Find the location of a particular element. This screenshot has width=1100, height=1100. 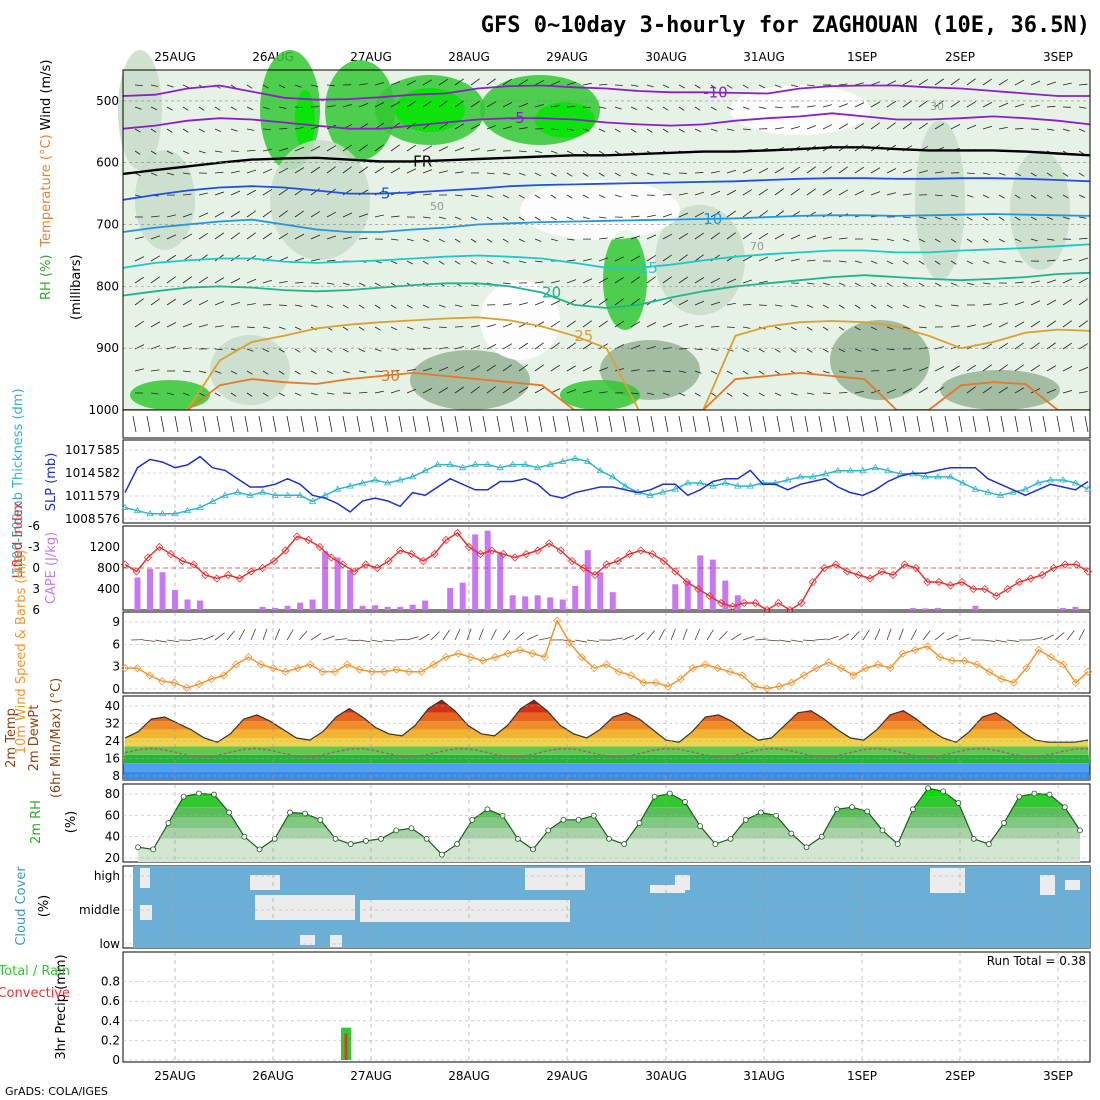

axis-tick-label: 800 is located at coordinates (108, 568).